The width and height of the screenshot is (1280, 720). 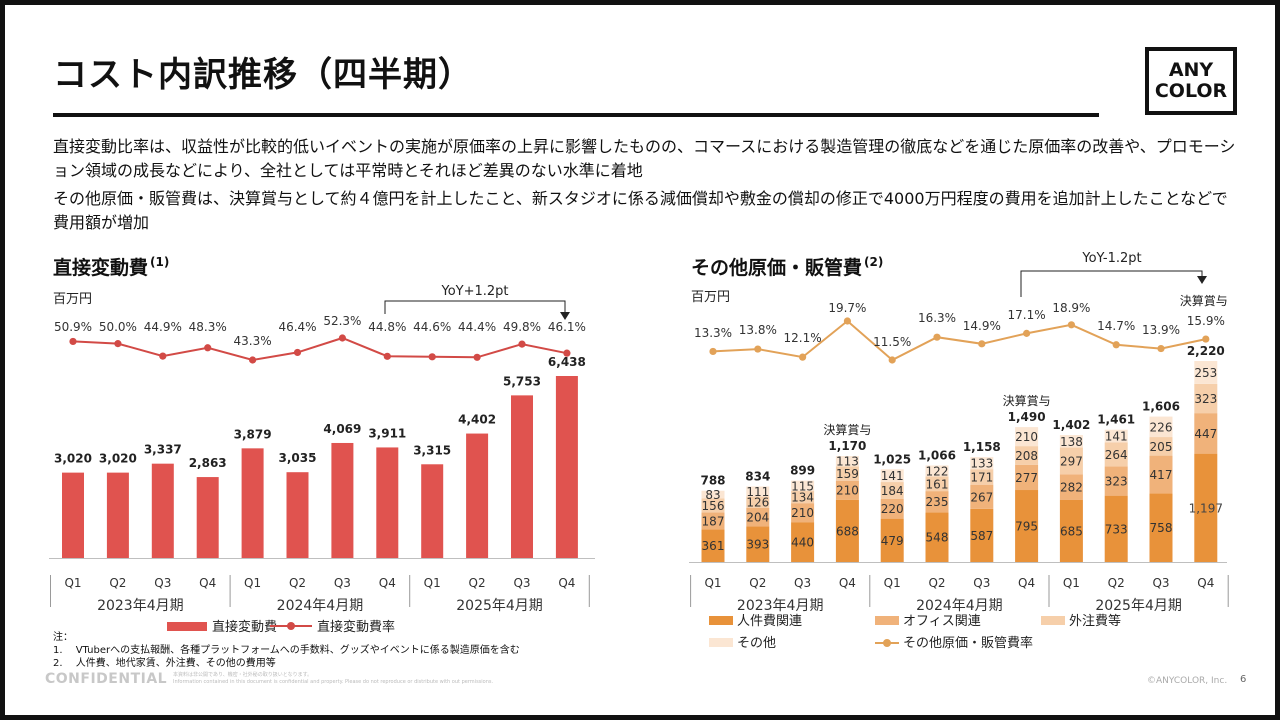 What do you see at coordinates (567, 327) in the screenshot?
I see `direct-cost-ratio-label: 46.1%` at bounding box center [567, 327].